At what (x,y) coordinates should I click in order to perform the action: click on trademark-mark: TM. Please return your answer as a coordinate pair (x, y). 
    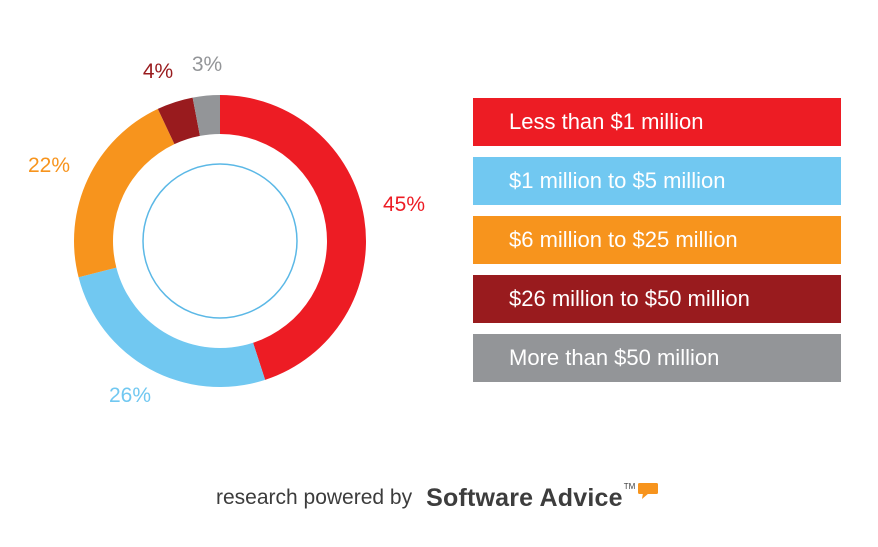
    Looking at the image, I should click on (629, 486).